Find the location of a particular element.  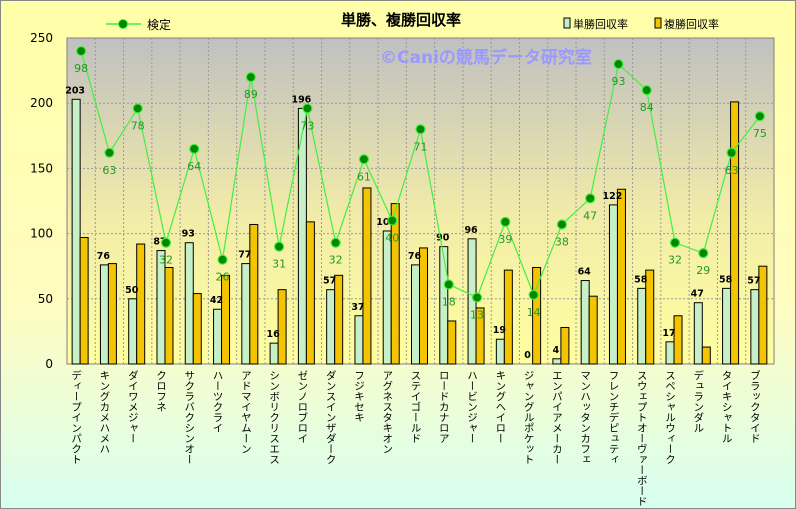

x-tick-label: シンボリクリスエス is located at coordinates (274, 417).